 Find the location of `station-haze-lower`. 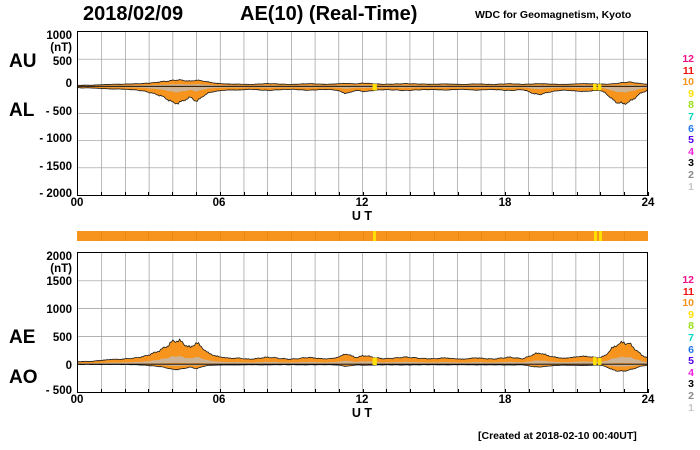

station-haze-lower is located at coordinates (362, 89).